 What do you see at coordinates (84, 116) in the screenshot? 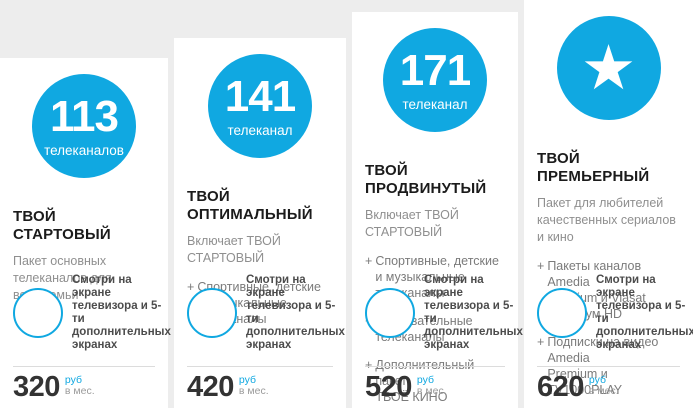
I see `channel-count: 113` at bounding box center [84, 116].